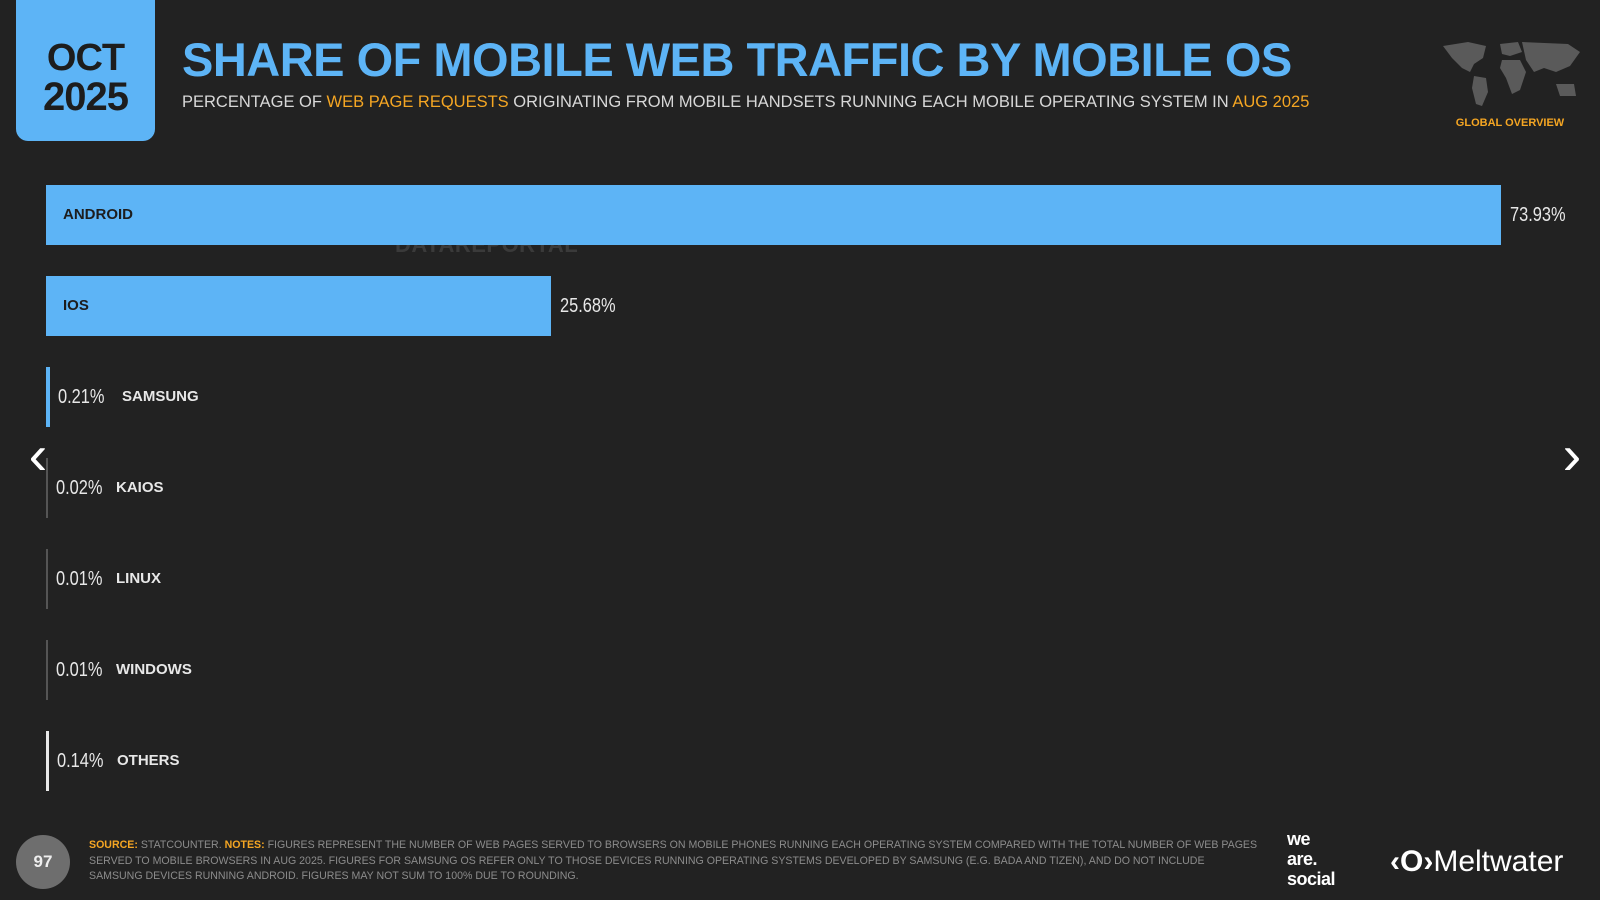  Describe the element at coordinates (160, 396) in the screenshot. I see `category-label: SAMSUNG` at that location.